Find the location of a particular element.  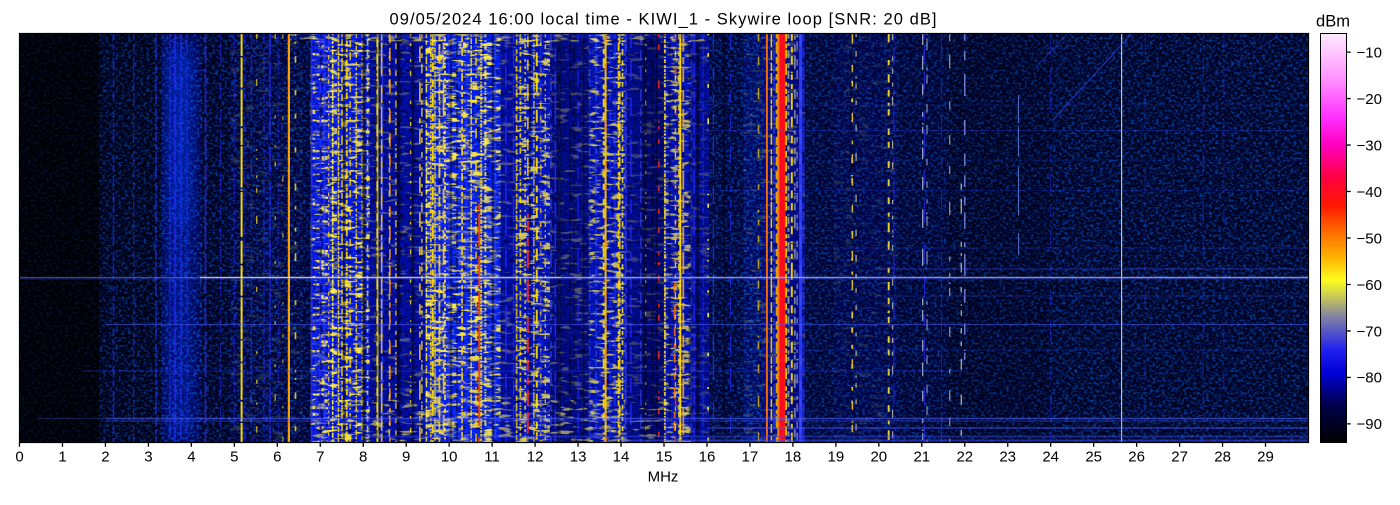

svg-text: 14 is located at coordinates (621, 457).